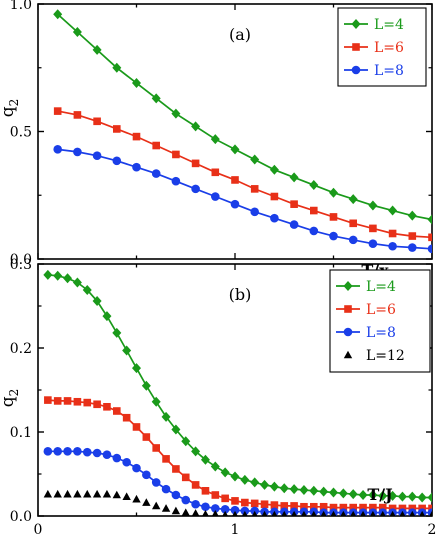 The height and width of the screenshot is (540, 436). What do you see at coordinates (9, 111) in the screenshot?
I see `y-axis-label-main: q` at bounding box center [9, 111].